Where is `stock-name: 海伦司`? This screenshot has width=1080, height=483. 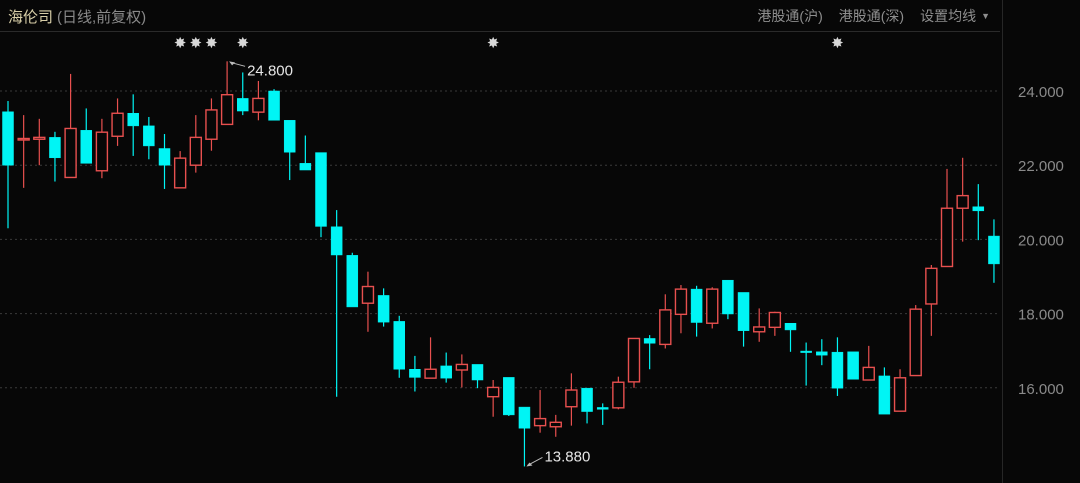
stock-name: 海伦司 is located at coordinates (31, 17).